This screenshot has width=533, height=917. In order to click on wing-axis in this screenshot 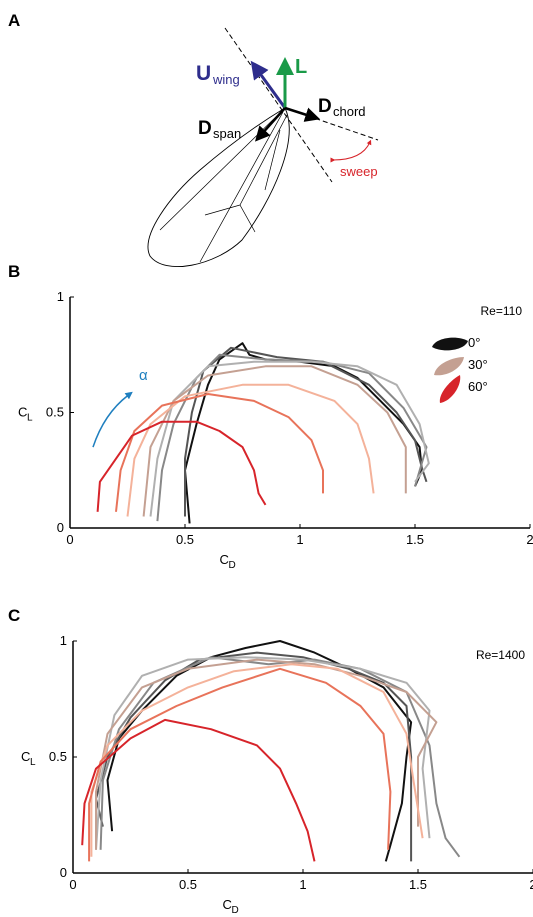, I will do `click(278, 105)`.